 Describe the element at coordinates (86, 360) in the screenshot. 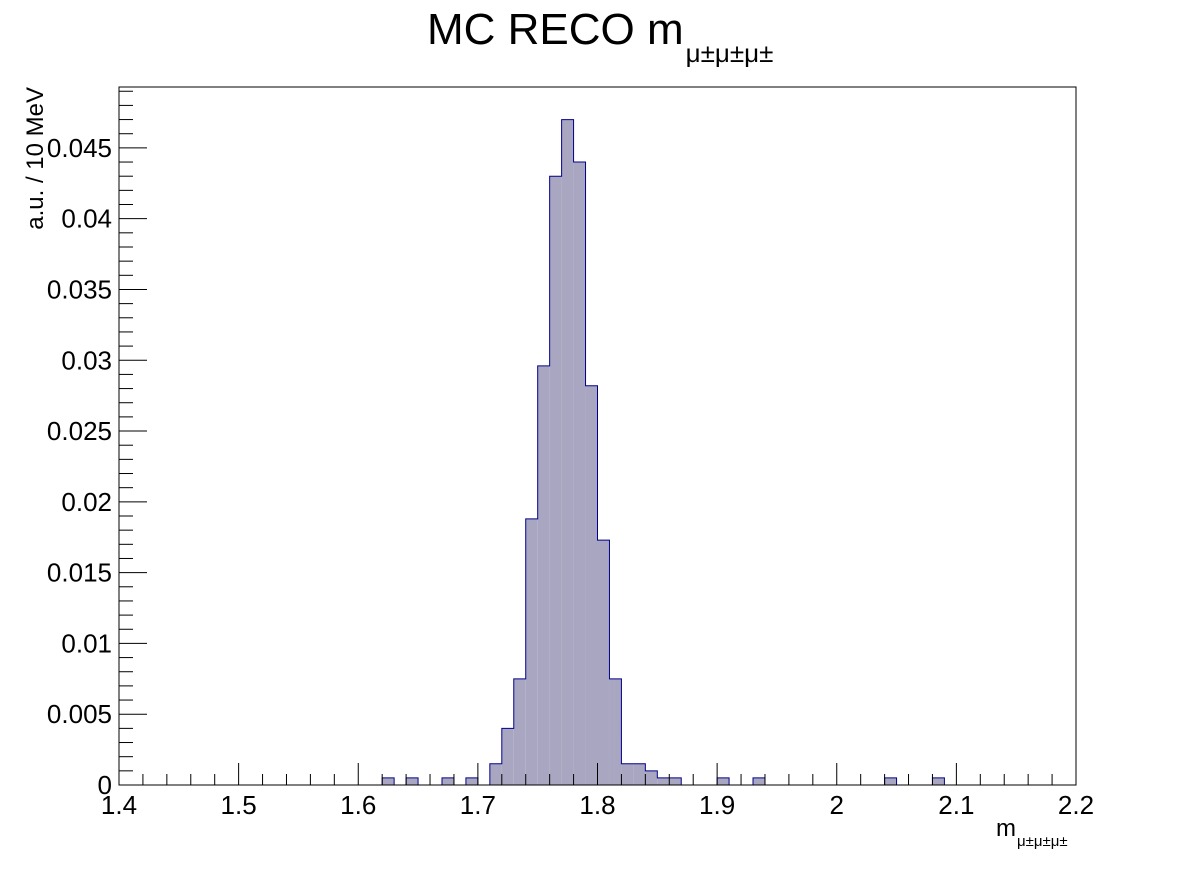

I see `y-tick-label: 0.03` at that location.